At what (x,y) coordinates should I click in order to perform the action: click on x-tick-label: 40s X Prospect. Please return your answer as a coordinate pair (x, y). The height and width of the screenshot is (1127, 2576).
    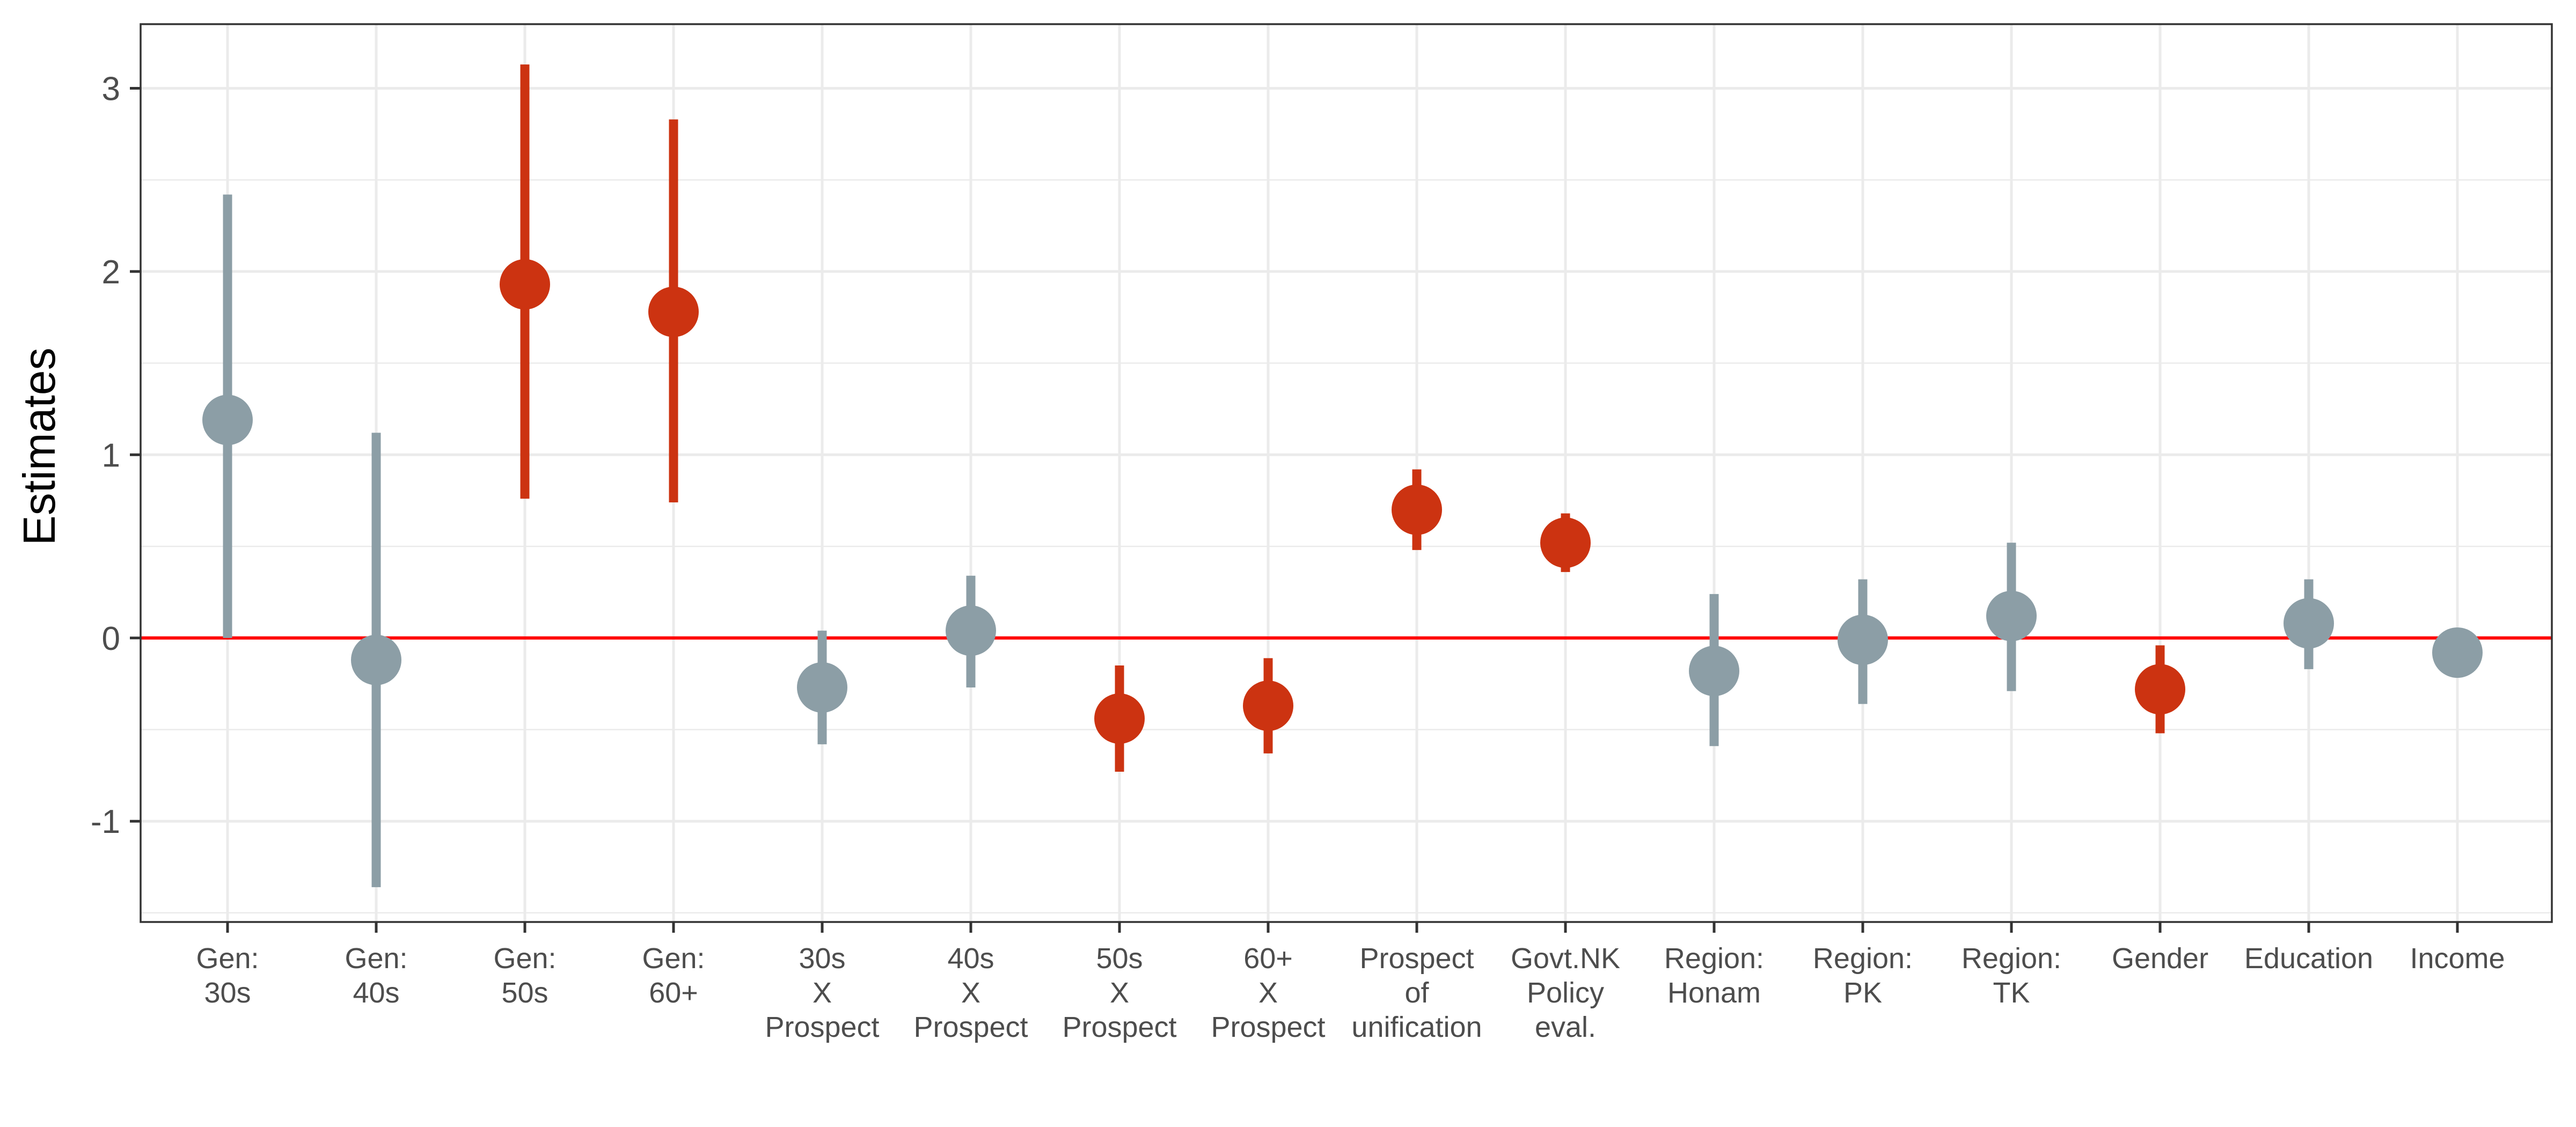
    Looking at the image, I should click on (970, 992).